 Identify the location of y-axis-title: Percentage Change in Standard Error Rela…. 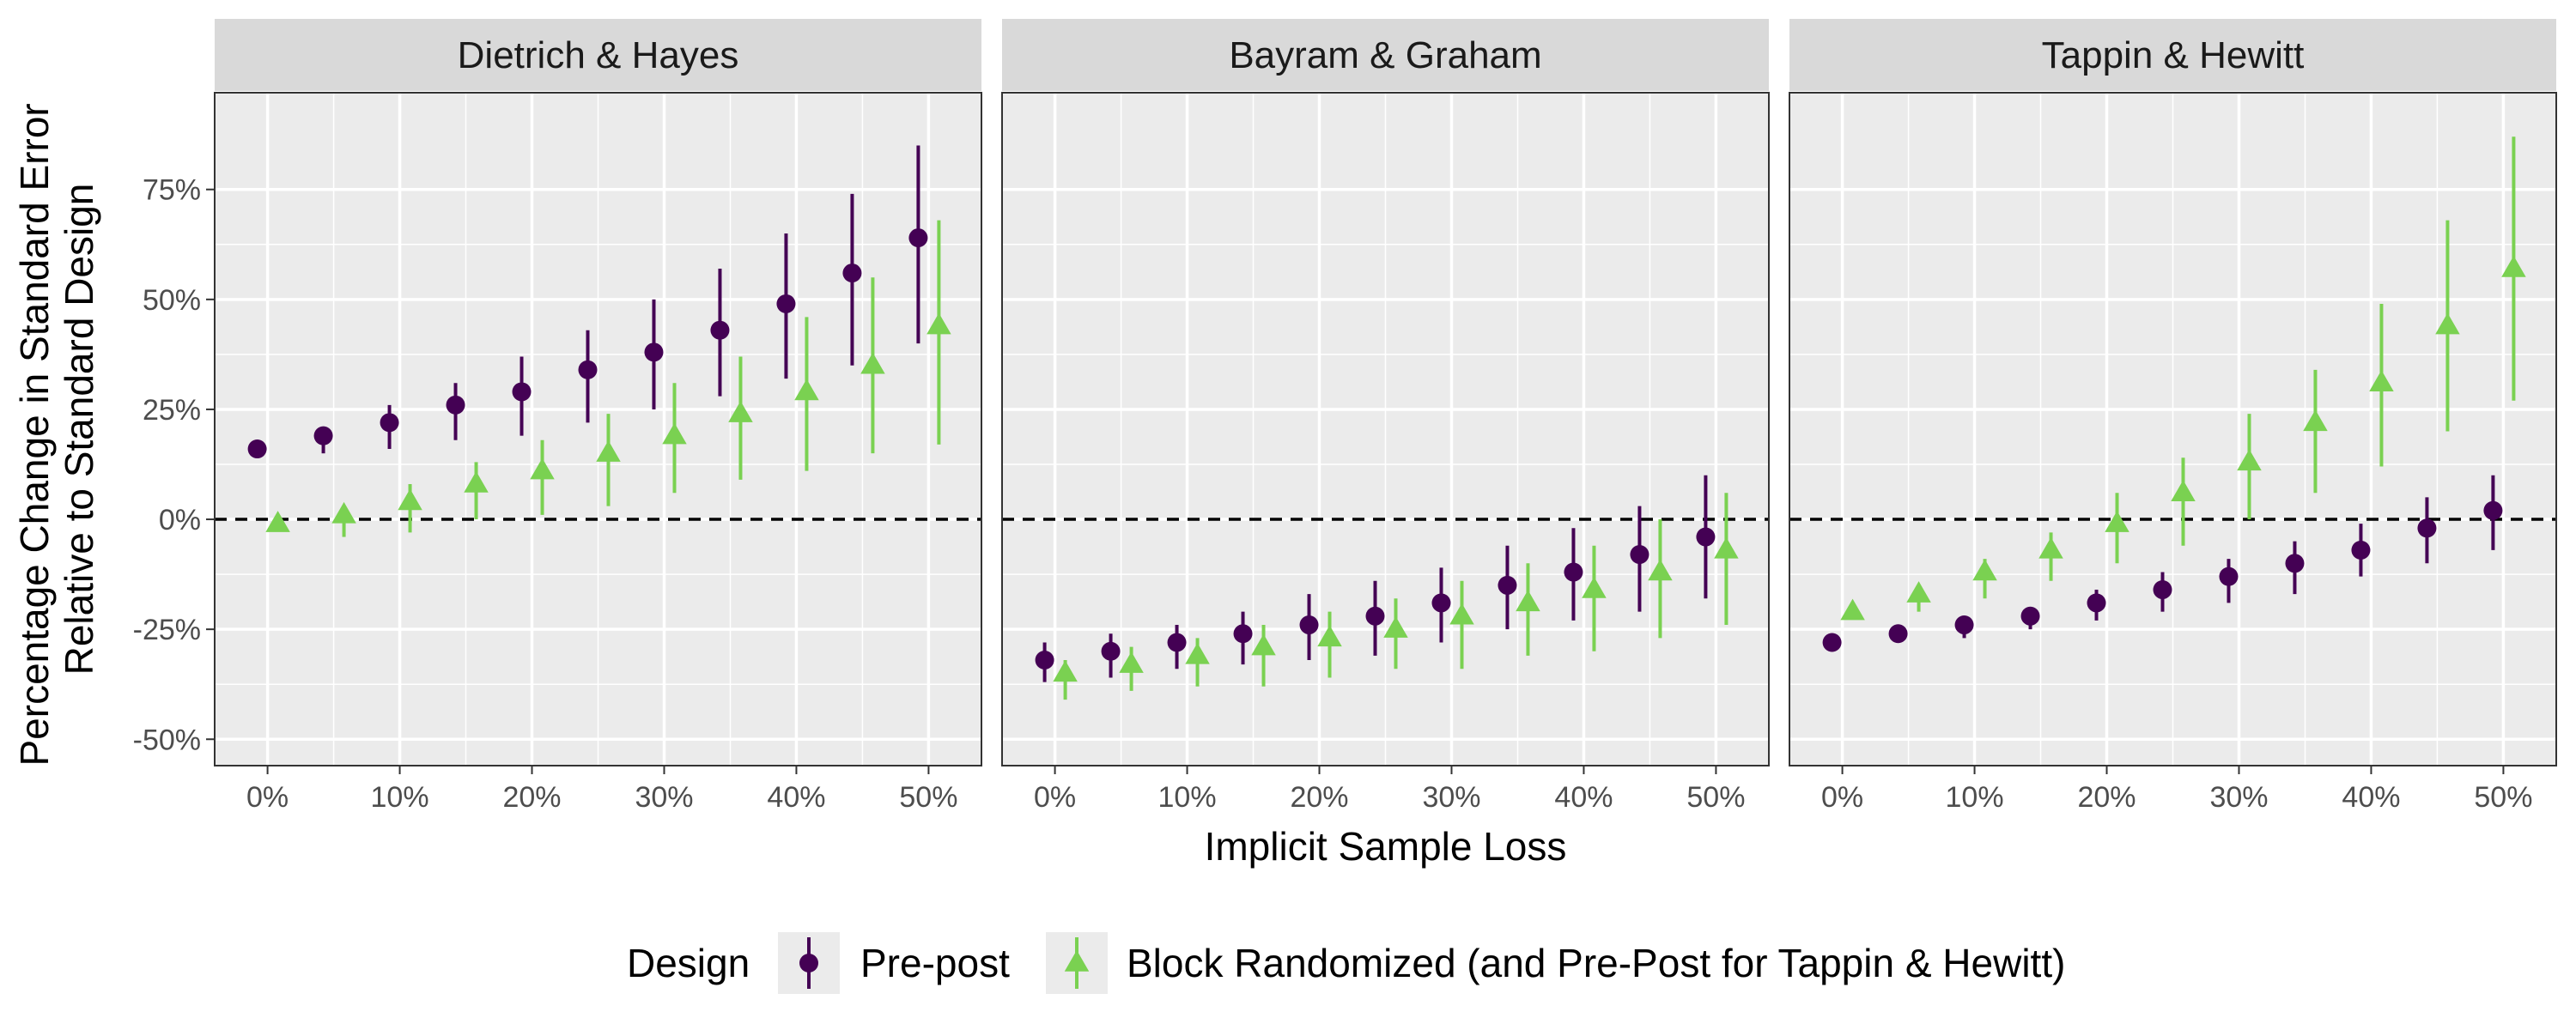
(56, 429).